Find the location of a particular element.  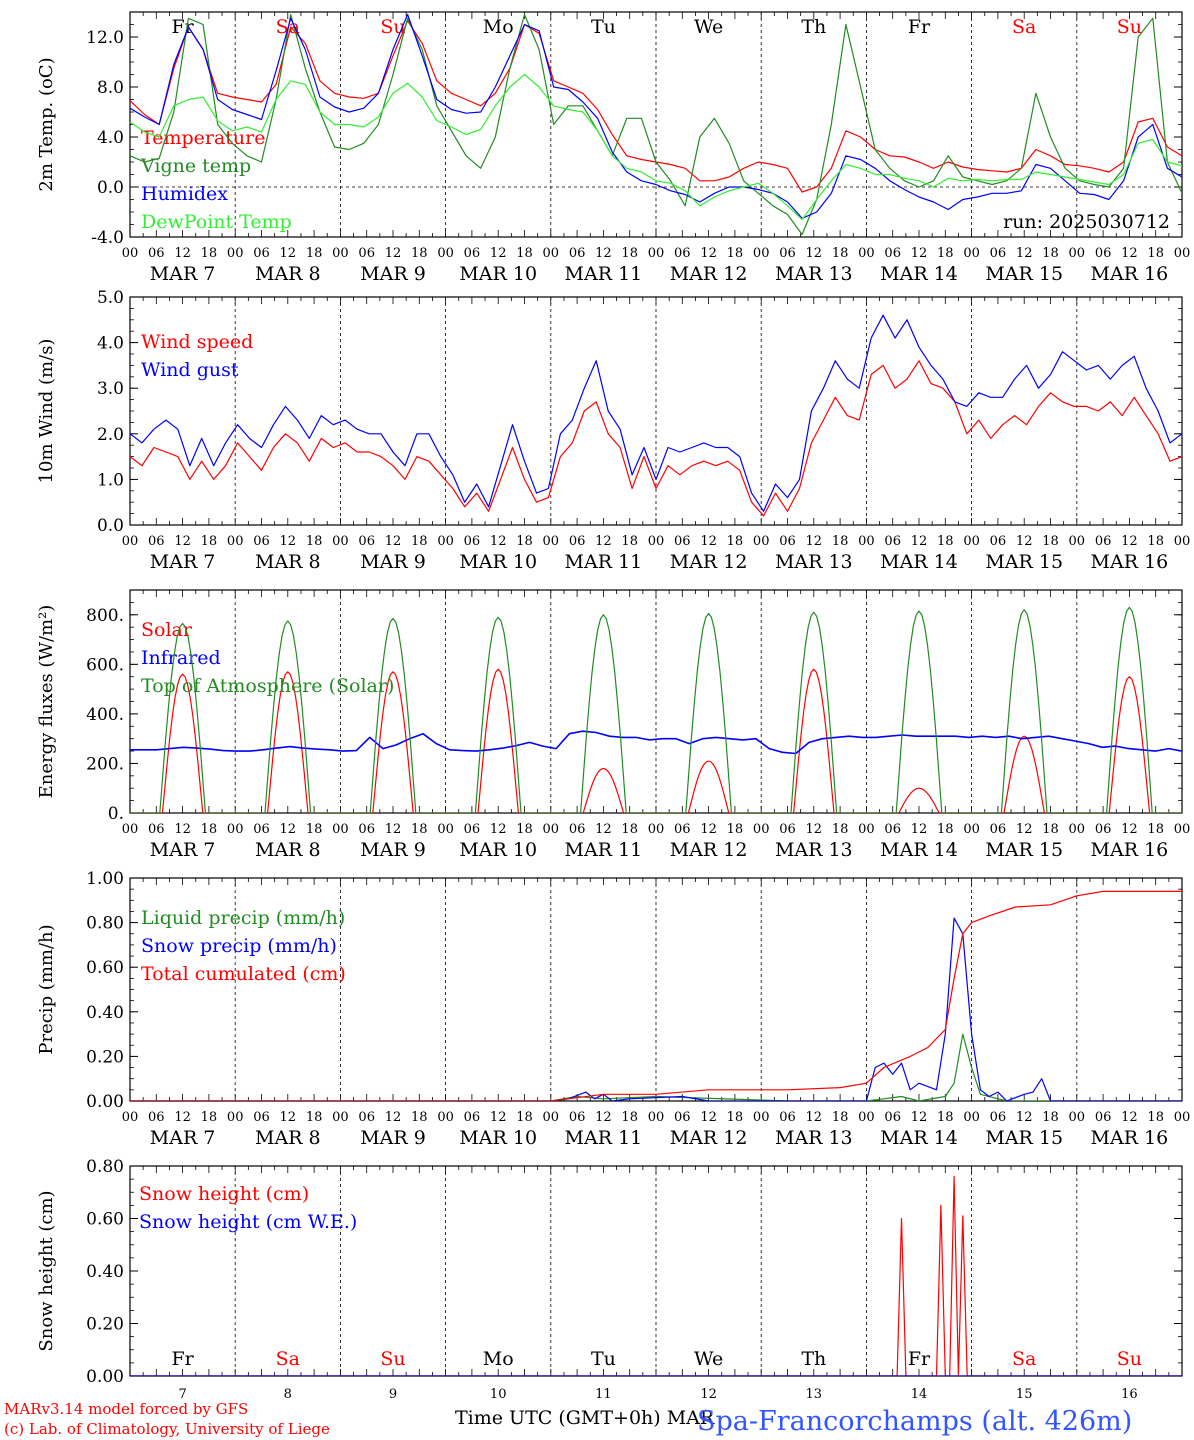

date-label: MAR 16 is located at coordinates (1130, 274).